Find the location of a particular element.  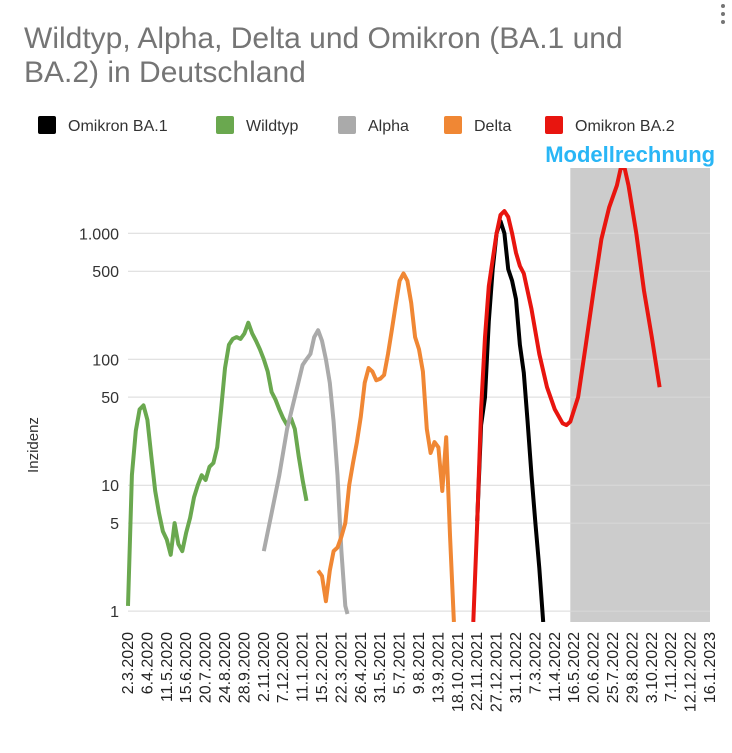

y-tick-label: 100 is located at coordinates (105, 360).